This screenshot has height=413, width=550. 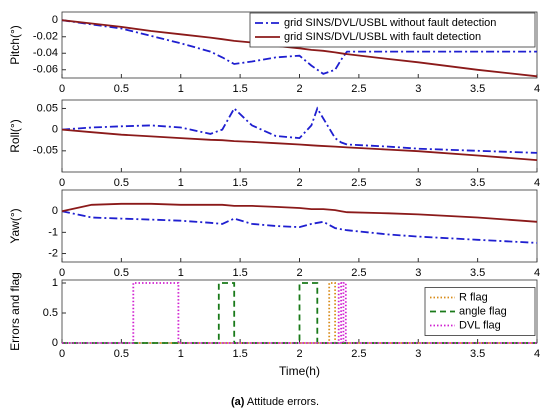 What do you see at coordinates (45, 37) in the screenshot?
I see `y-tick-label: -0.02` at bounding box center [45, 37].